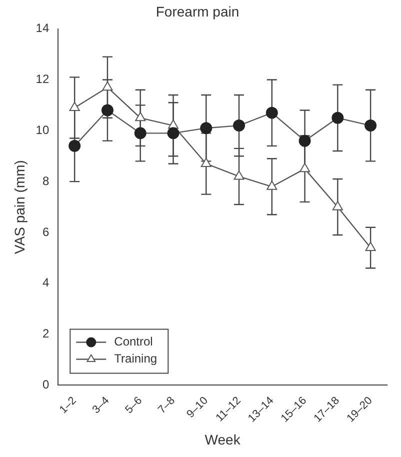 The height and width of the screenshot is (457, 401). What do you see at coordinates (43, 79) in the screenshot?
I see `y-tick-label: 12` at bounding box center [43, 79].